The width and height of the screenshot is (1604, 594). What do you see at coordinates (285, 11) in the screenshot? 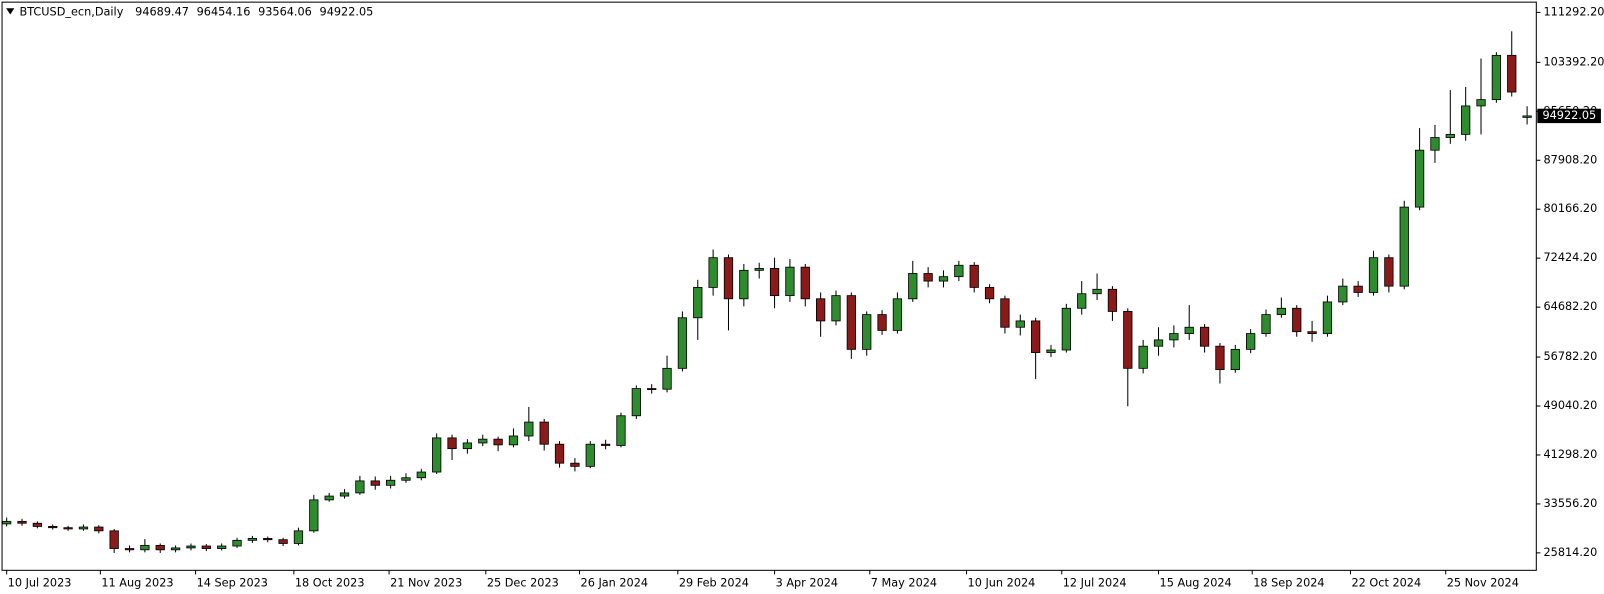
I see `header-low: 93564.06` at bounding box center [285, 11].